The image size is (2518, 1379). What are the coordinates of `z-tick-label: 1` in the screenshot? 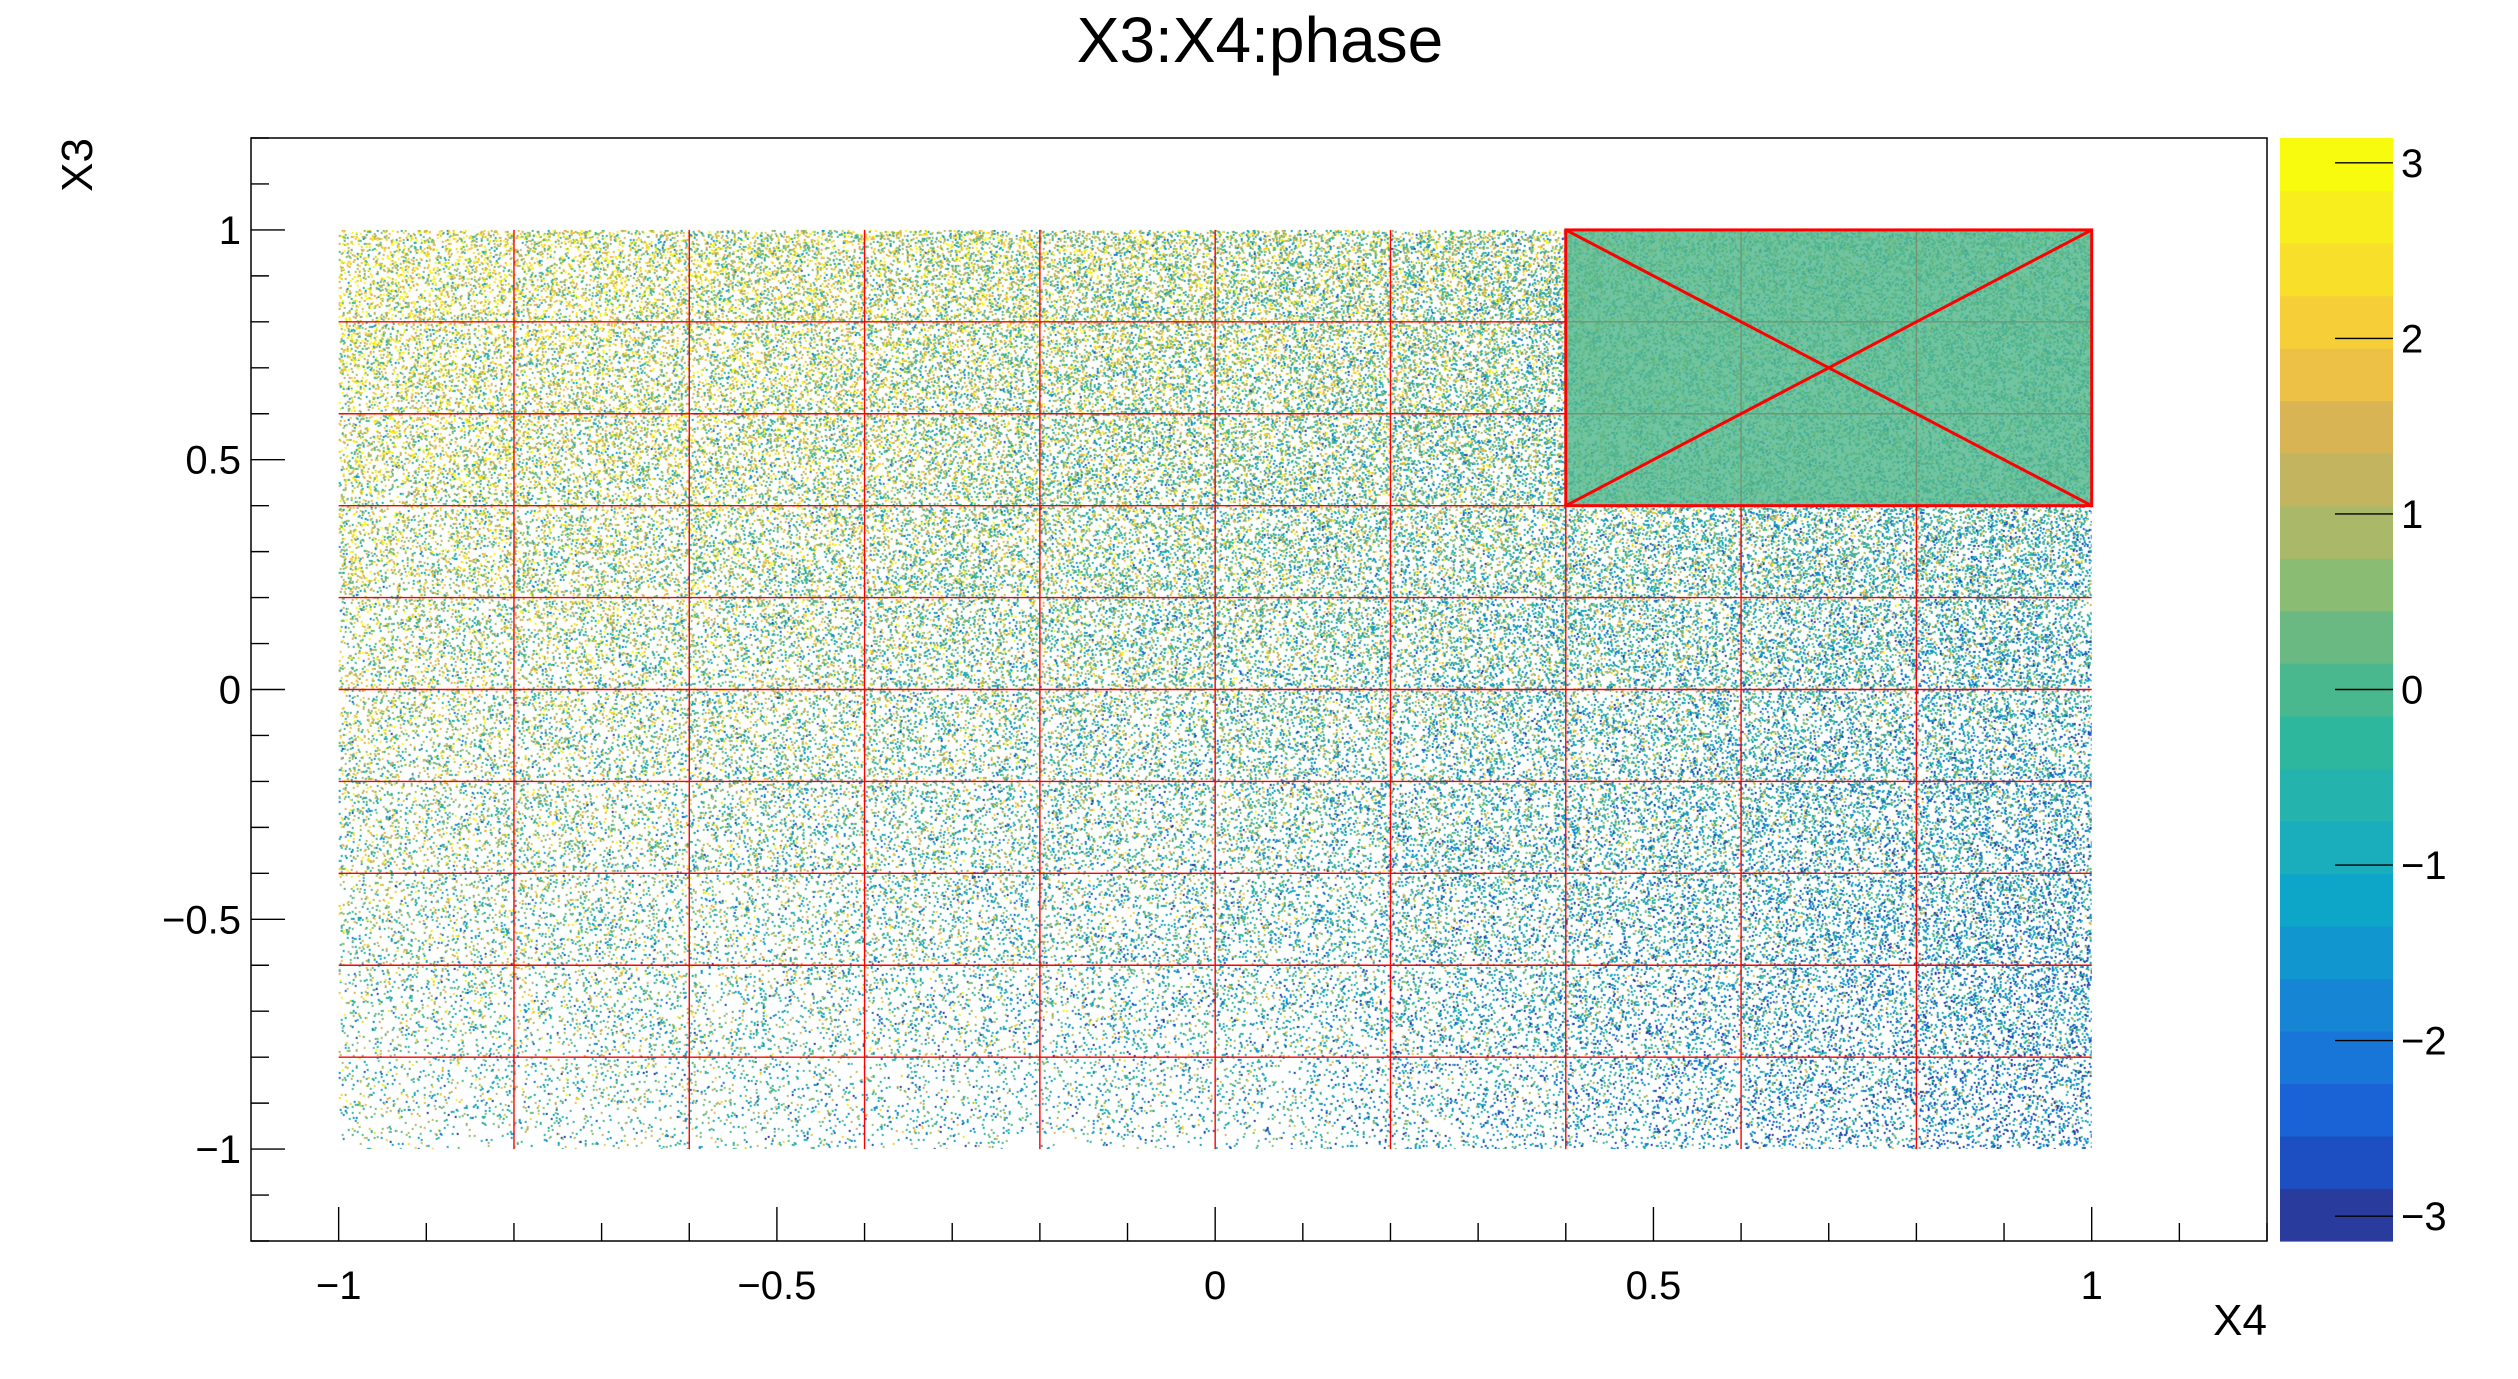 It's located at (2412, 515).